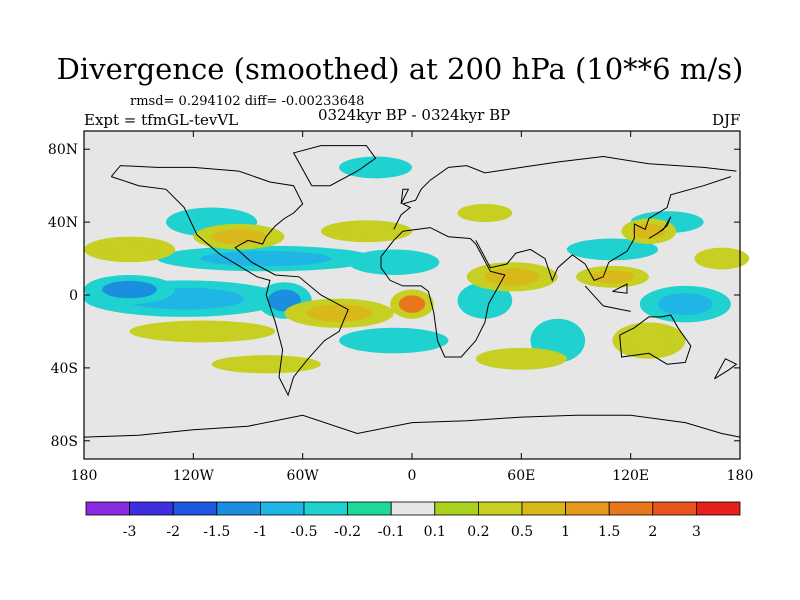 This screenshot has height=600, width=800. I want to click on colorbar-label: -0.2, so click(347, 532).